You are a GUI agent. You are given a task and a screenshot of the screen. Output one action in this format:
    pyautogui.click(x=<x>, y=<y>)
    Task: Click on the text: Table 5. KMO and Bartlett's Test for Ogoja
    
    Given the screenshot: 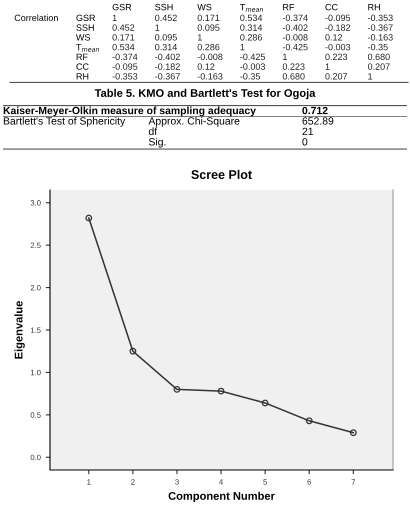 What is the action you would take?
    pyautogui.click(x=205, y=94)
    